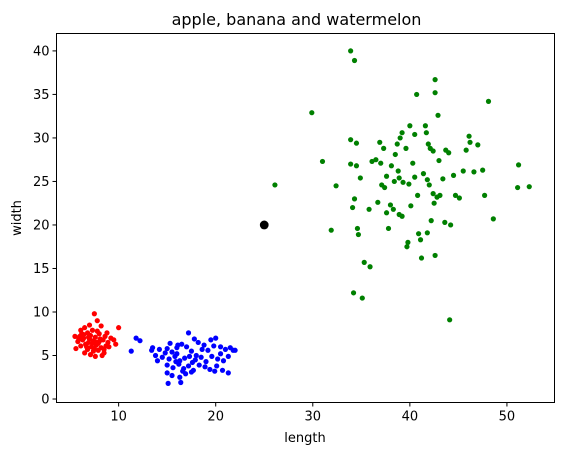  What do you see at coordinates (41, 95) in the screenshot?
I see `y-tick-label: 35` at bounding box center [41, 95].